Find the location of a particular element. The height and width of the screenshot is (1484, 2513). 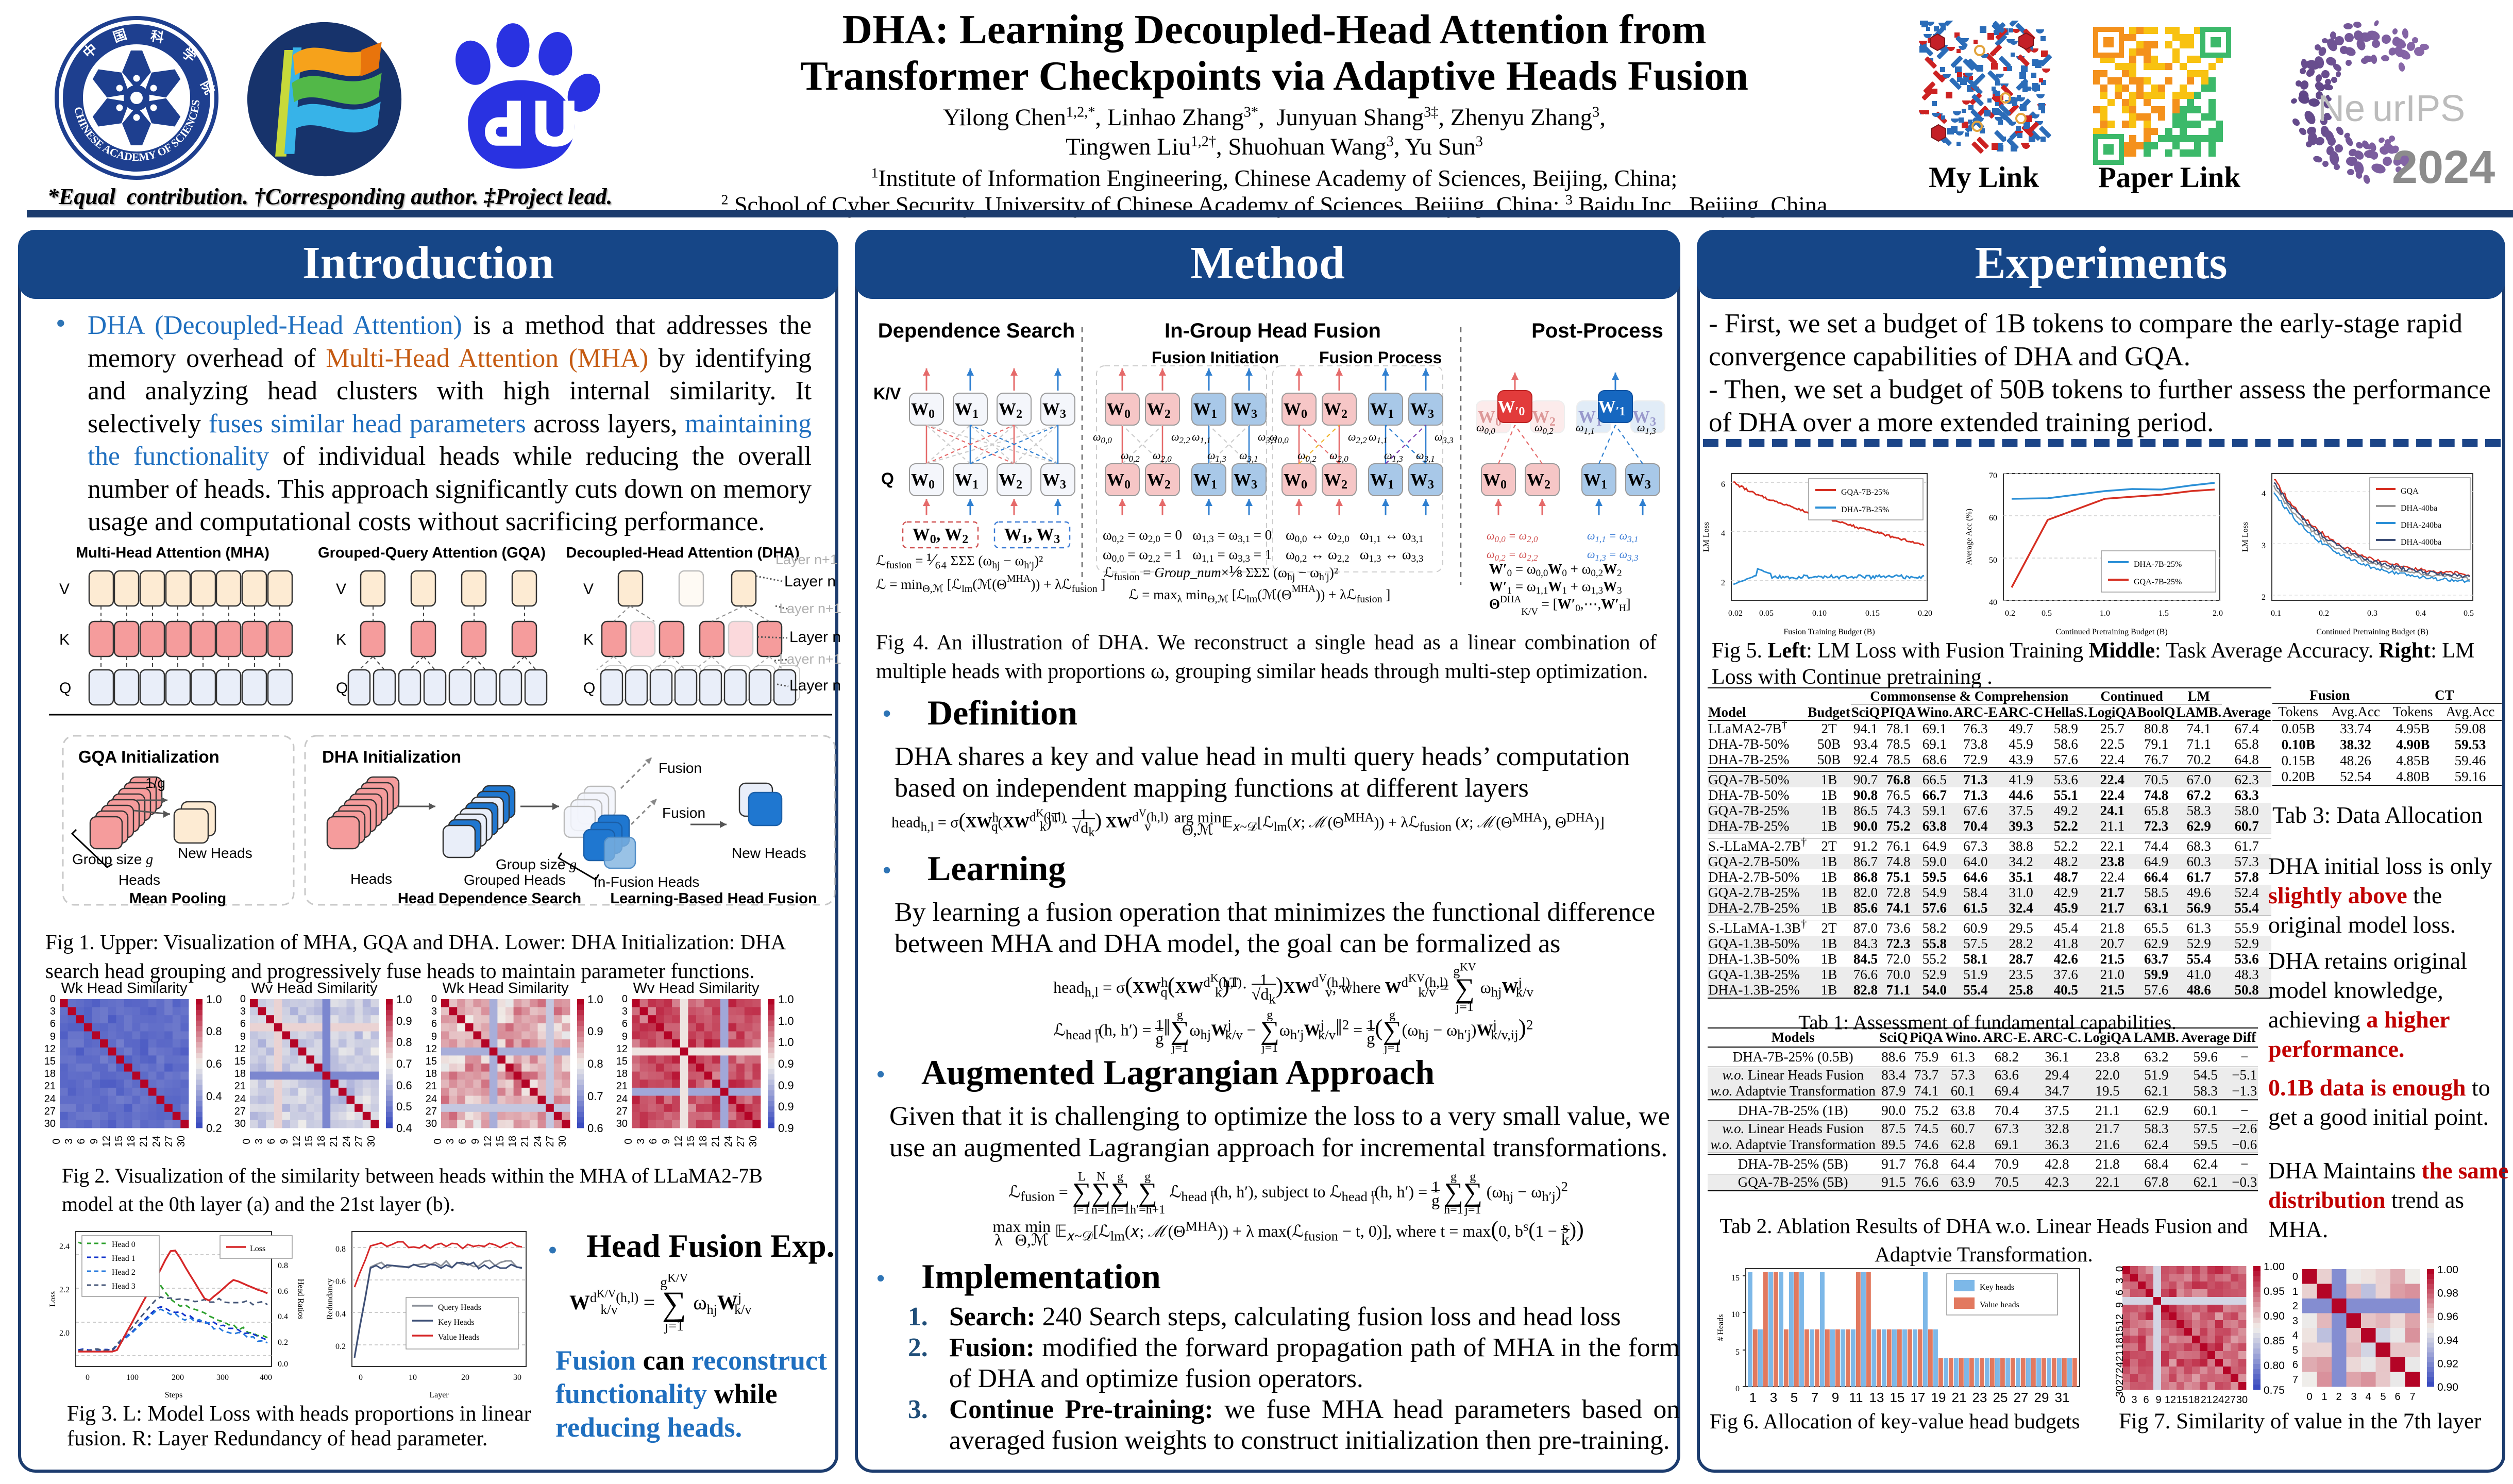

svg-text: 0.9 is located at coordinates (786, 1085).